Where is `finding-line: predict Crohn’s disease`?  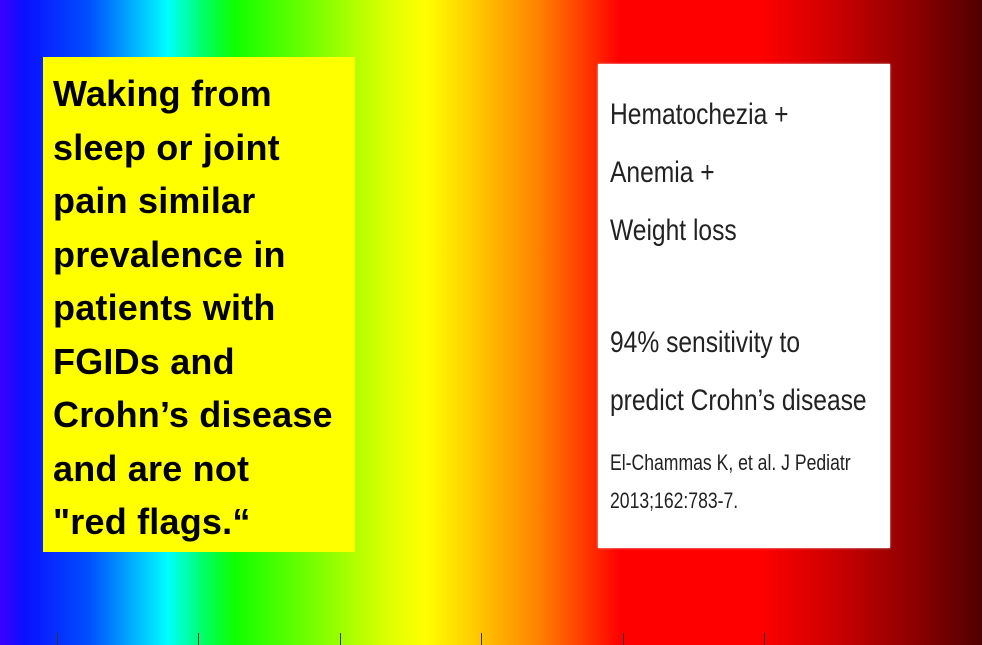
finding-line: predict Crohn’s disease is located at coordinates (738, 400).